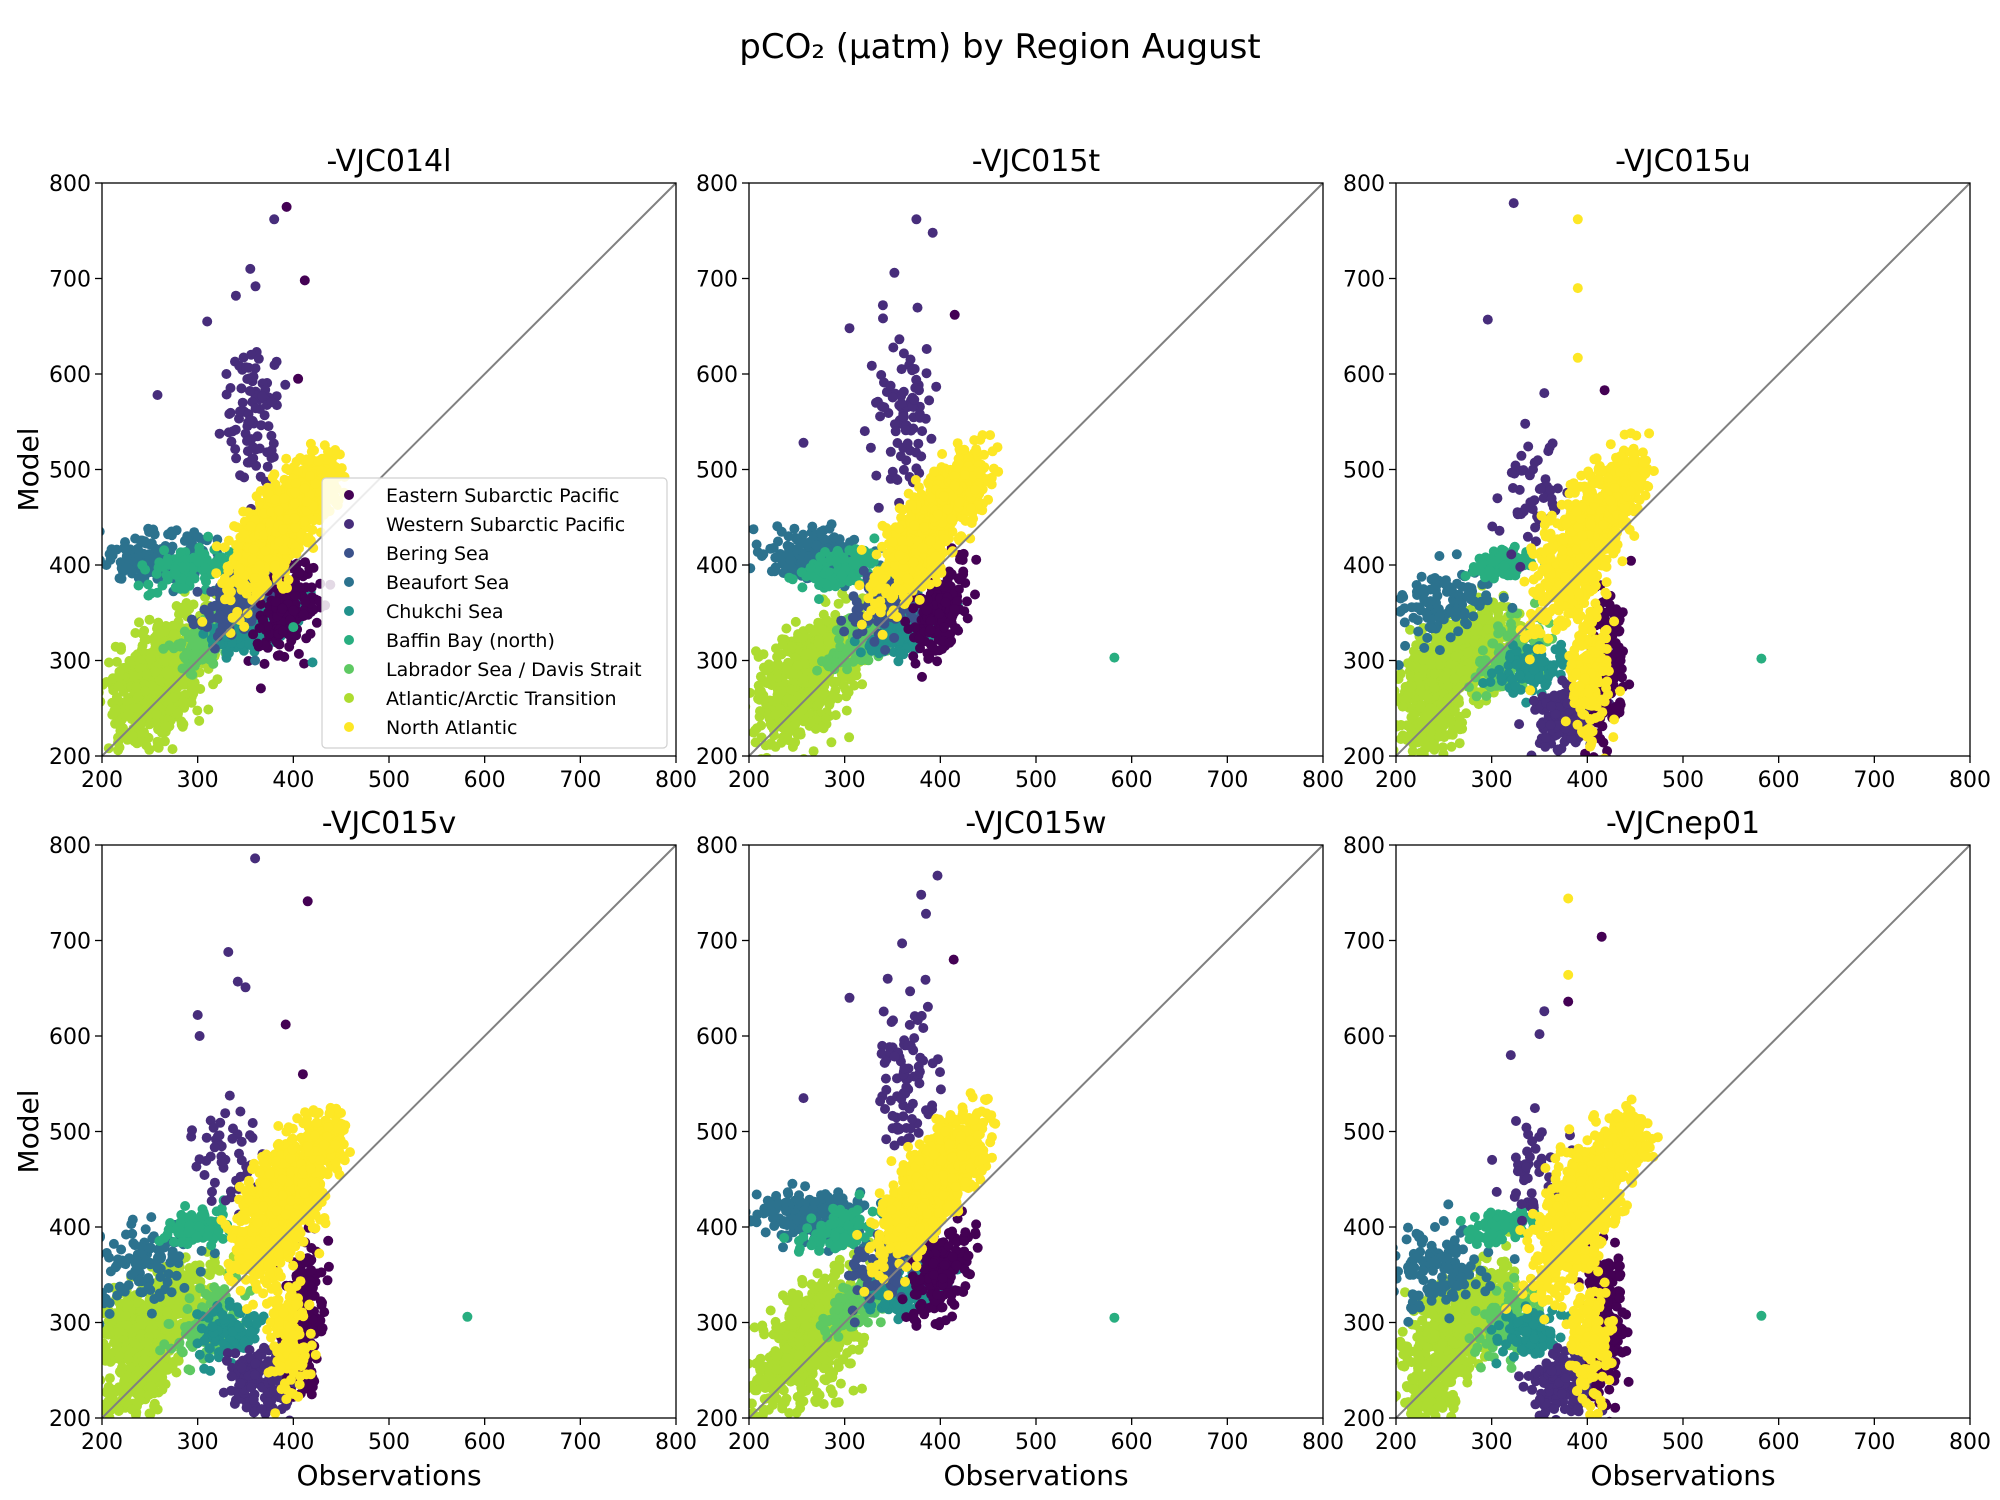  I want to click on x-tick-label: 500, so click(389, 780).